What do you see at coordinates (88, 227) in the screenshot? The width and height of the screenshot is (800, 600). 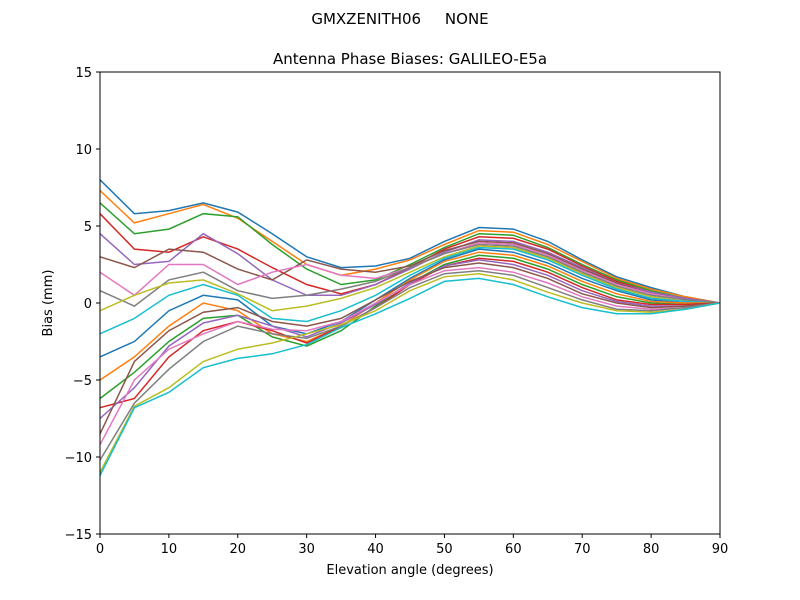 I see `y-tick-label: 5` at bounding box center [88, 227].